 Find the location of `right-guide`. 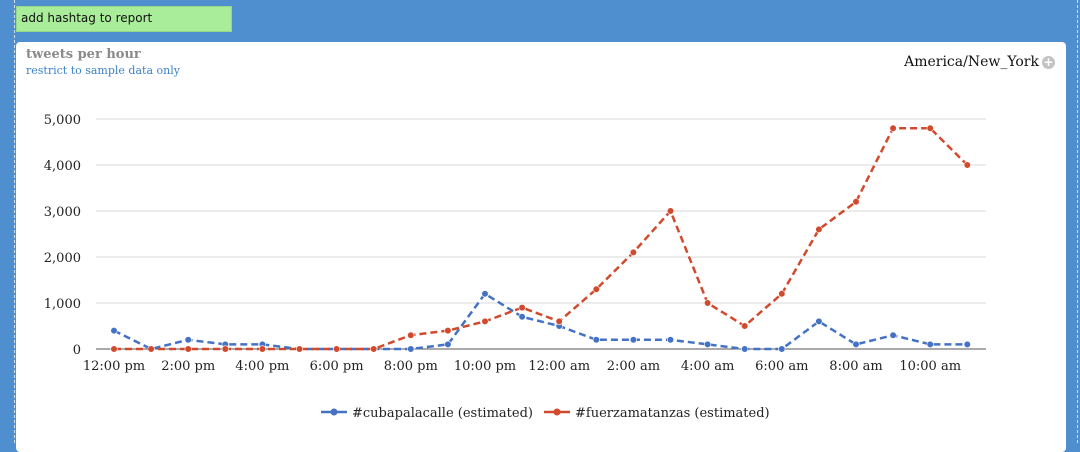

right-guide is located at coordinates (1077, 221).